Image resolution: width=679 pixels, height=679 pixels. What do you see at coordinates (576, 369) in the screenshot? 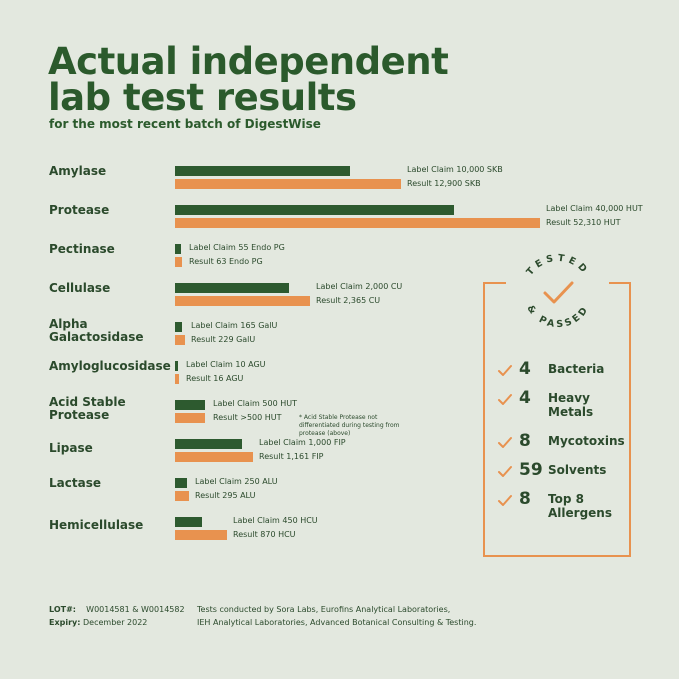
I see `test-name: Bacteria` at bounding box center [576, 369].